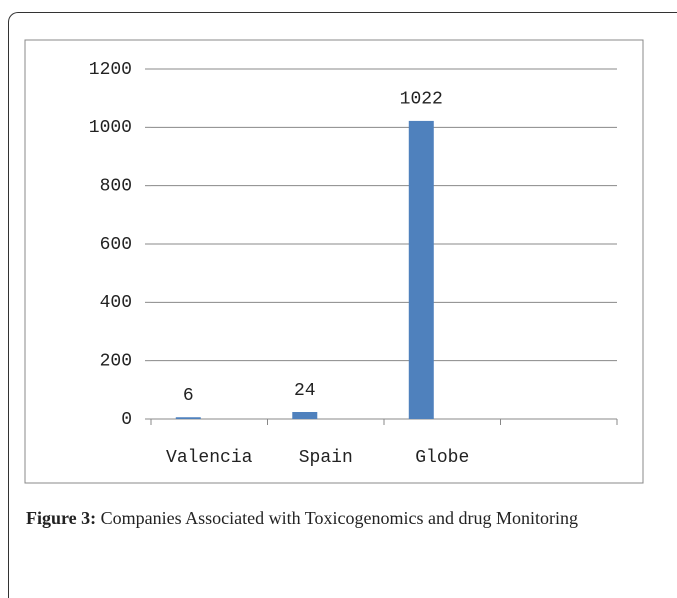  What do you see at coordinates (188, 396) in the screenshot?
I see `data-label: 6` at bounding box center [188, 396].